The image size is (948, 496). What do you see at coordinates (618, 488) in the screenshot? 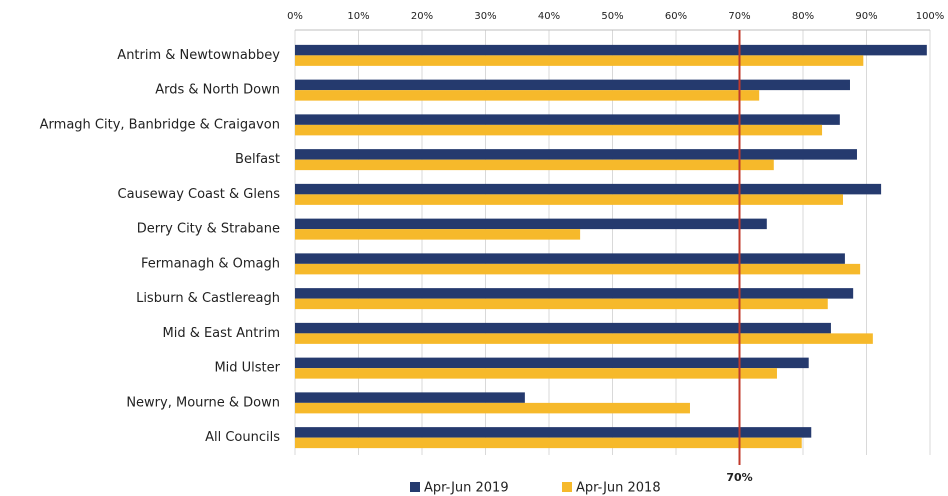
I see `legend-label: Apr-Jun 2018` at bounding box center [618, 488].